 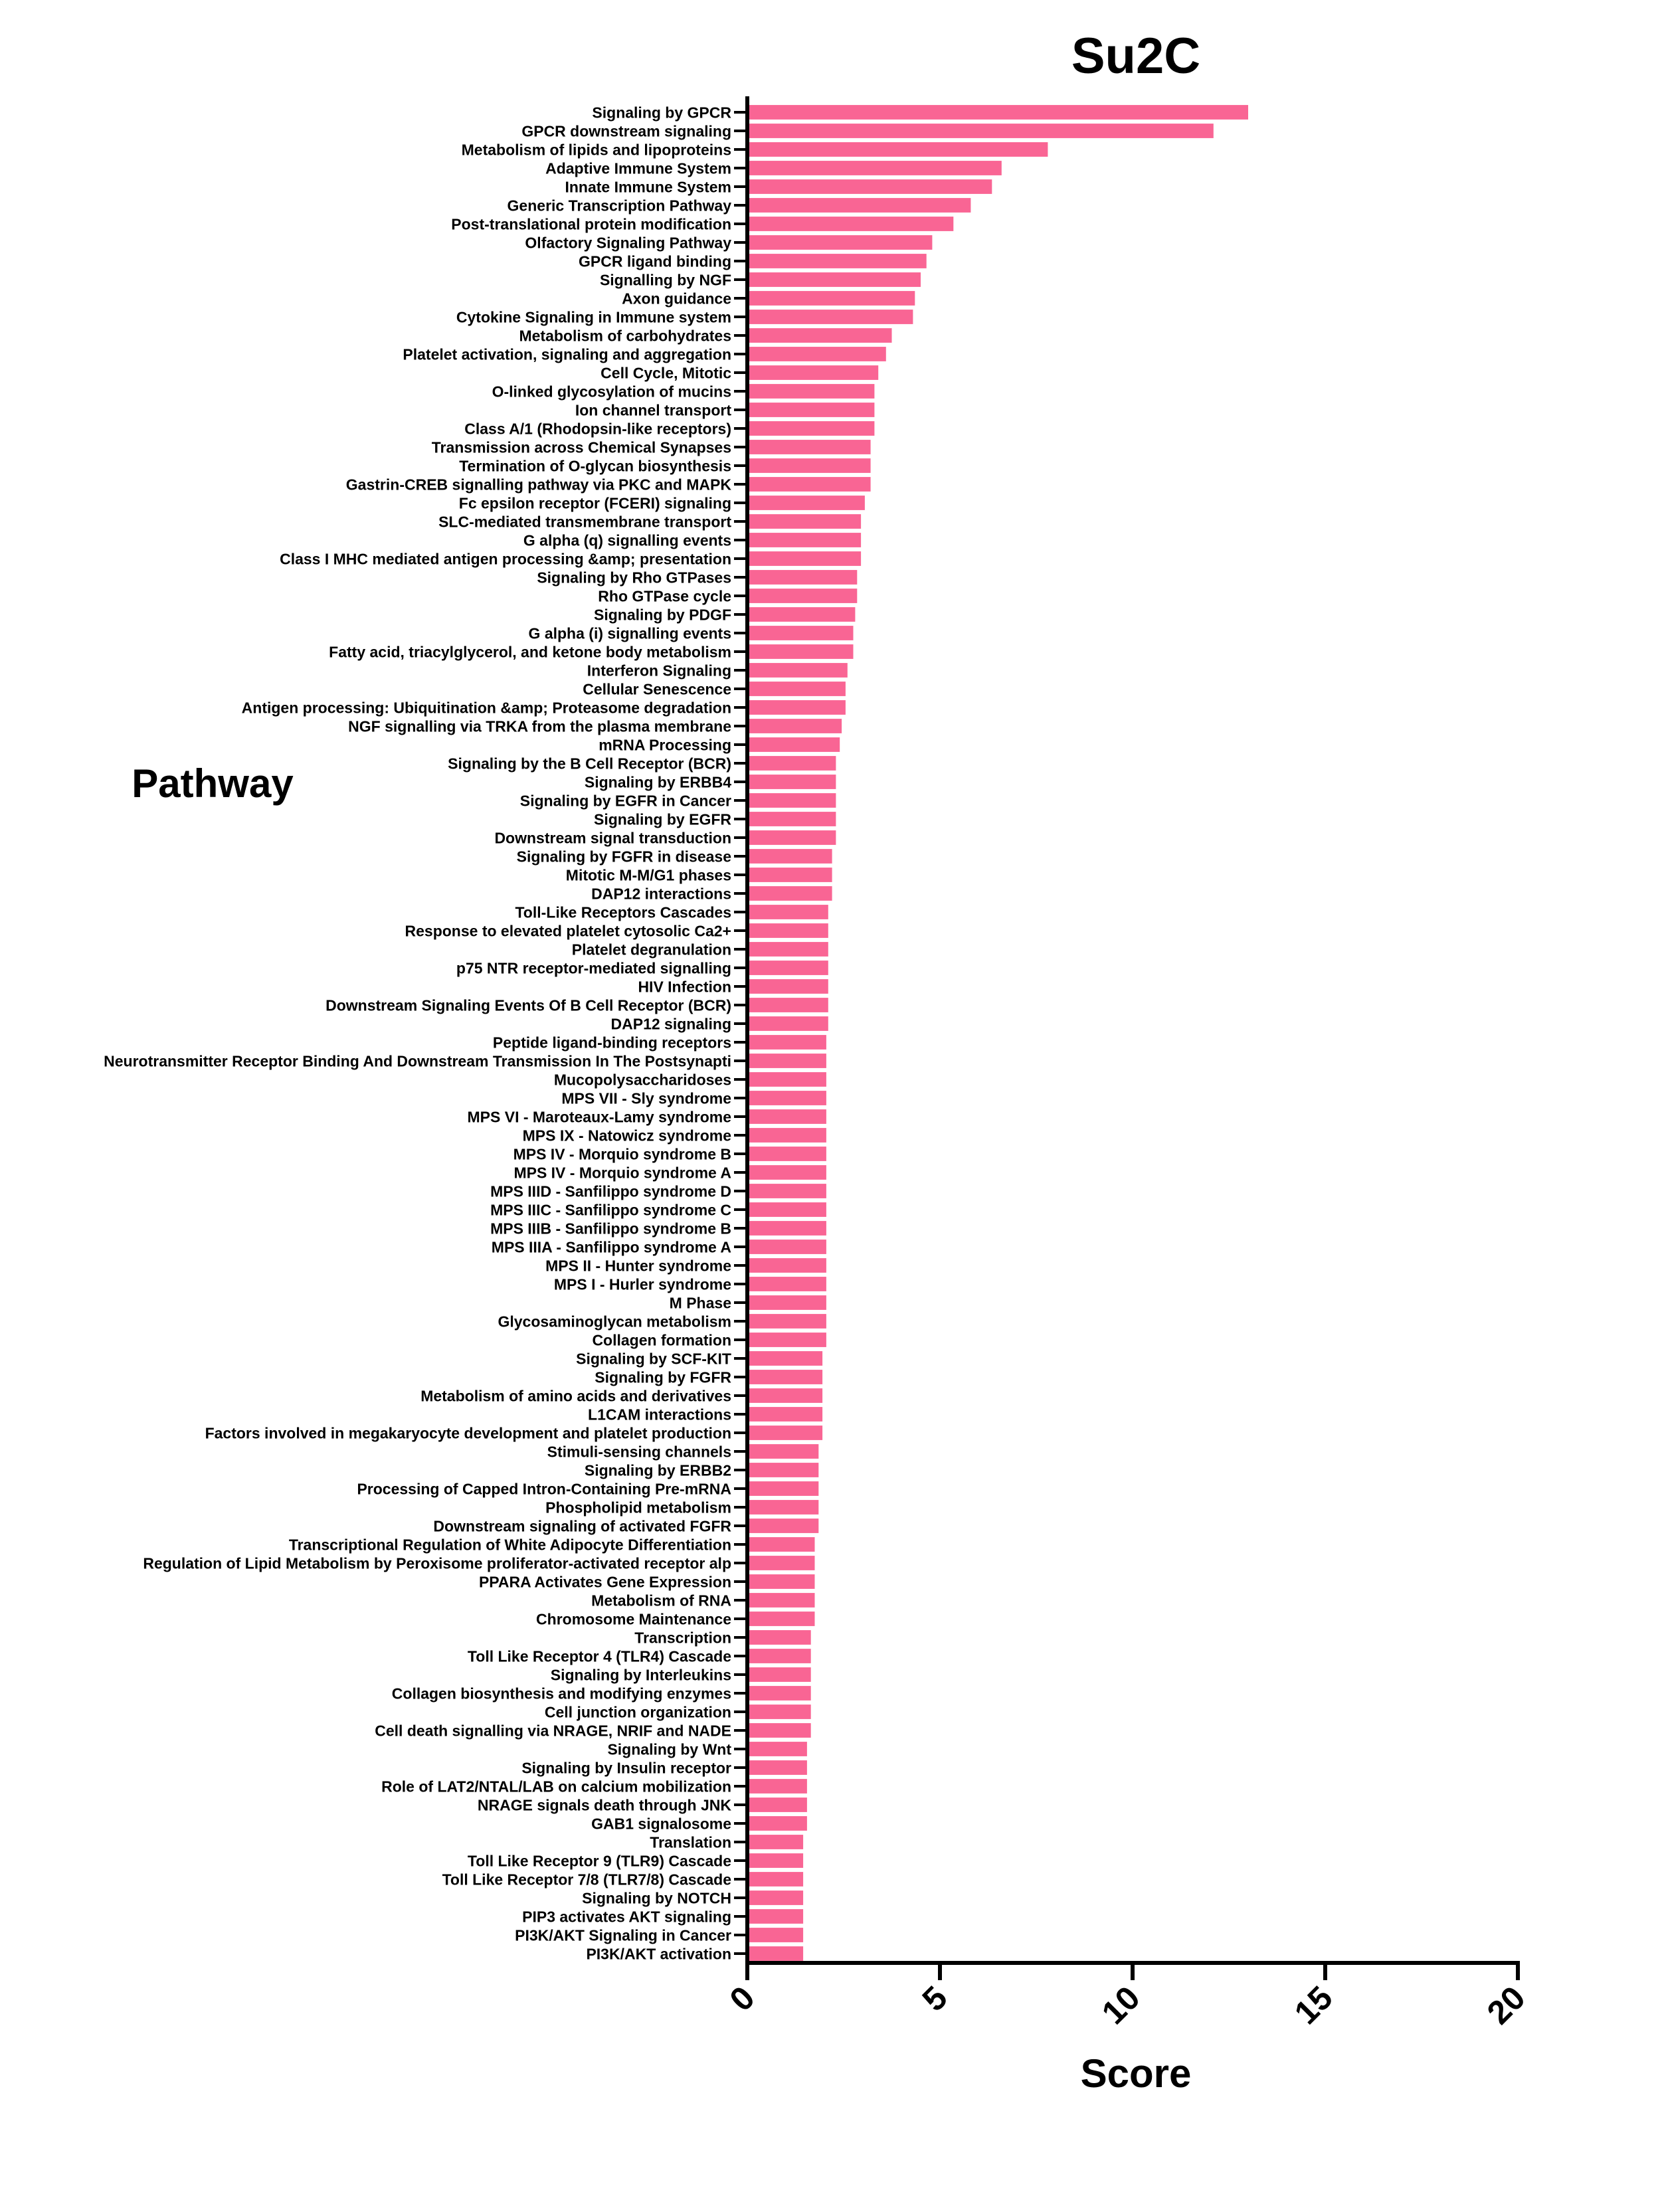 I want to click on category-label: Signaling by GPCR, so click(x=661, y=112).